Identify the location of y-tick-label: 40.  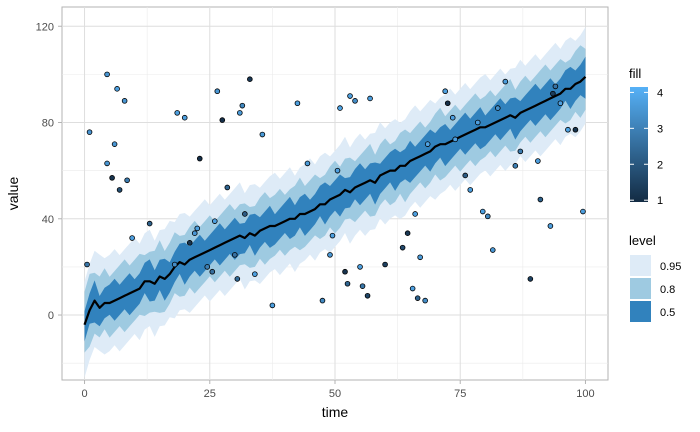
(48, 220).